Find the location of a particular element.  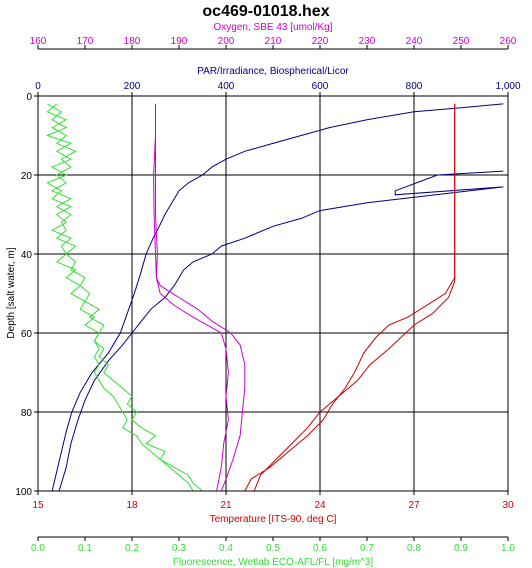

oxygen-tick-label: 160 is located at coordinates (38, 41).